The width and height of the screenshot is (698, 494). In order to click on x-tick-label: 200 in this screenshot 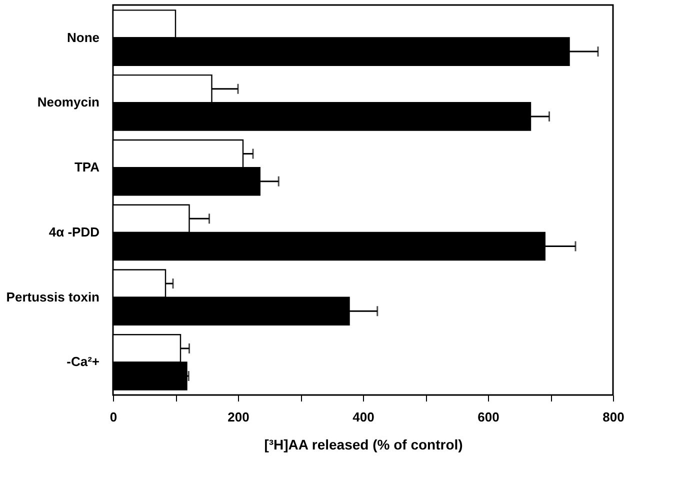, I will do `click(239, 417)`.